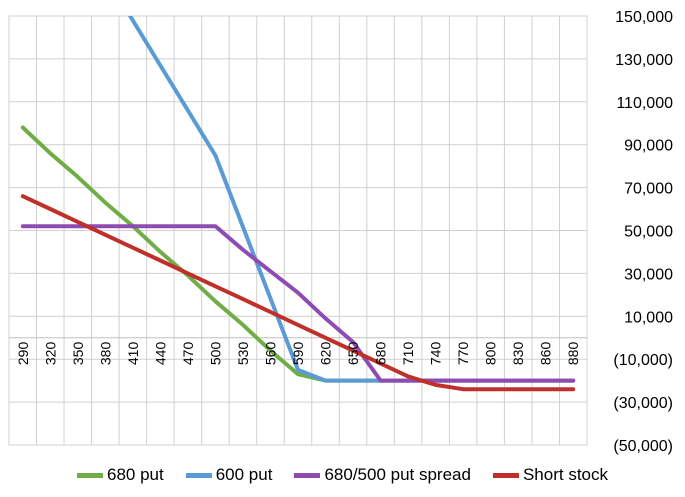 The width and height of the screenshot is (685, 497). Describe the element at coordinates (463, 354) in the screenshot. I see `x-tick-label: 770` at that location.